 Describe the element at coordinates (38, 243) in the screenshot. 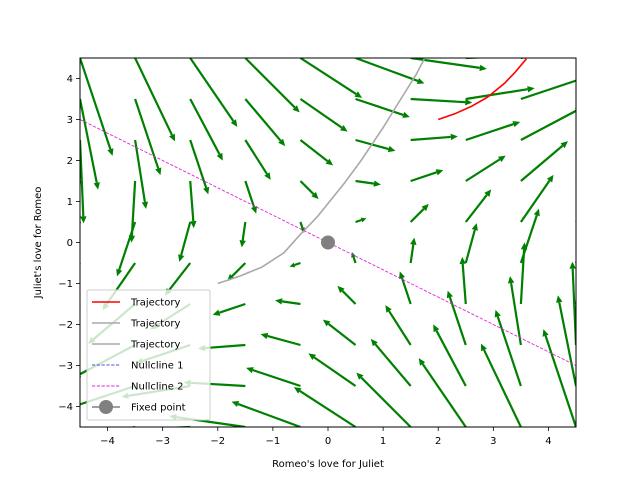

I see `y-axis-label: Juliet's love for Romeo` at that location.